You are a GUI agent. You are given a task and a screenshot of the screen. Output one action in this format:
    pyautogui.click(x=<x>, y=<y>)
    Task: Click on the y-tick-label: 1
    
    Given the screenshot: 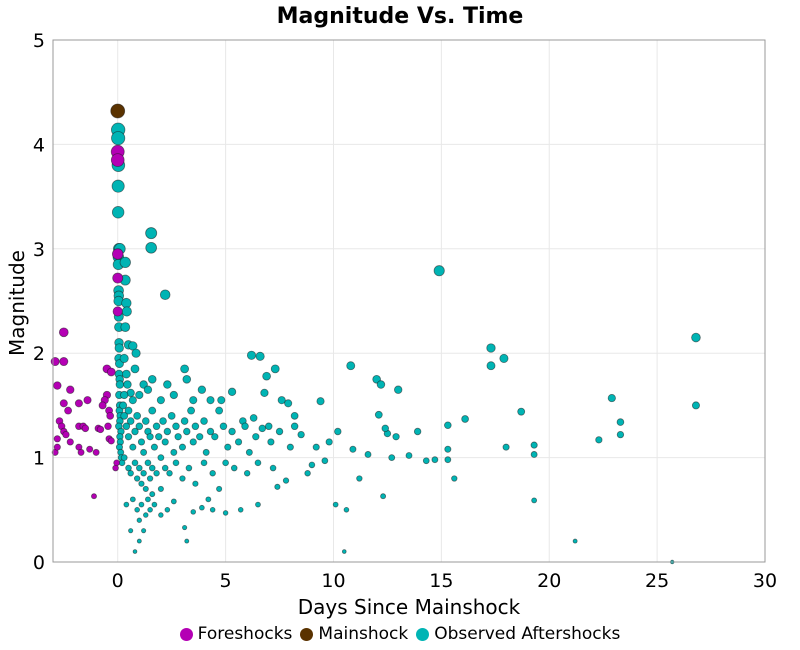 What is the action you would take?
    pyautogui.click(x=39, y=459)
    